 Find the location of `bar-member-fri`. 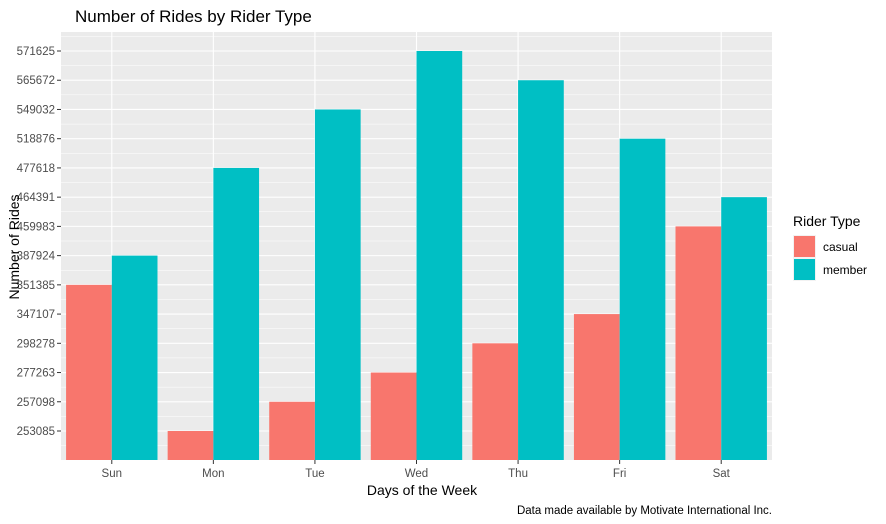

bar-member-fri is located at coordinates (642, 299).